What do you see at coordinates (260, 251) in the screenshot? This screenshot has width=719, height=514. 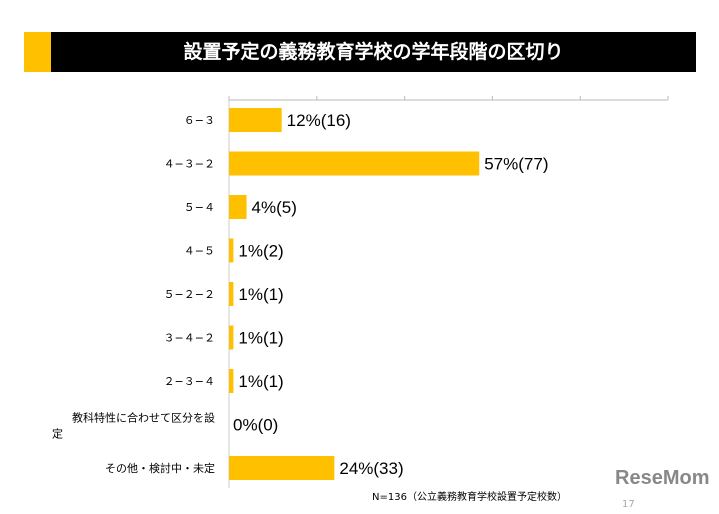 I see `data-label: 1%(2)` at bounding box center [260, 251].